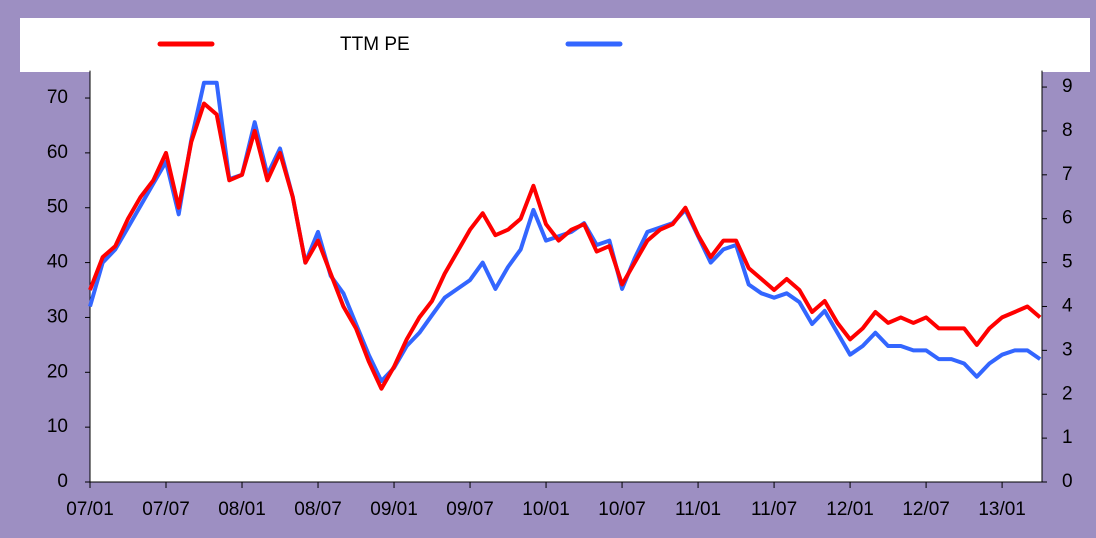 The image size is (1096, 538). I want to click on y-tick-label: 0, so click(62, 481).